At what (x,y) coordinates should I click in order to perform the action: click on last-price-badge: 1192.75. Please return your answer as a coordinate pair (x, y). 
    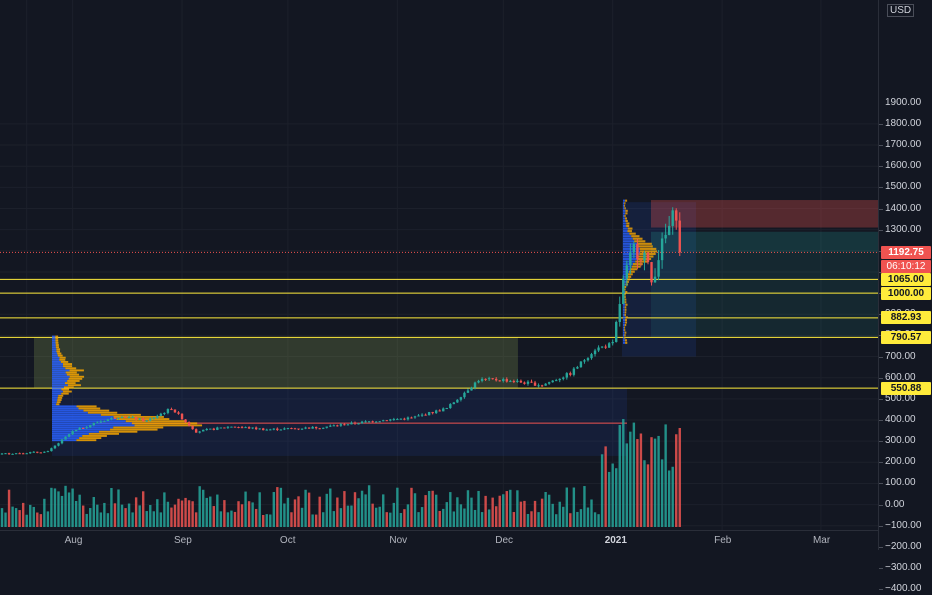
    Looking at the image, I should click on (906, 252).